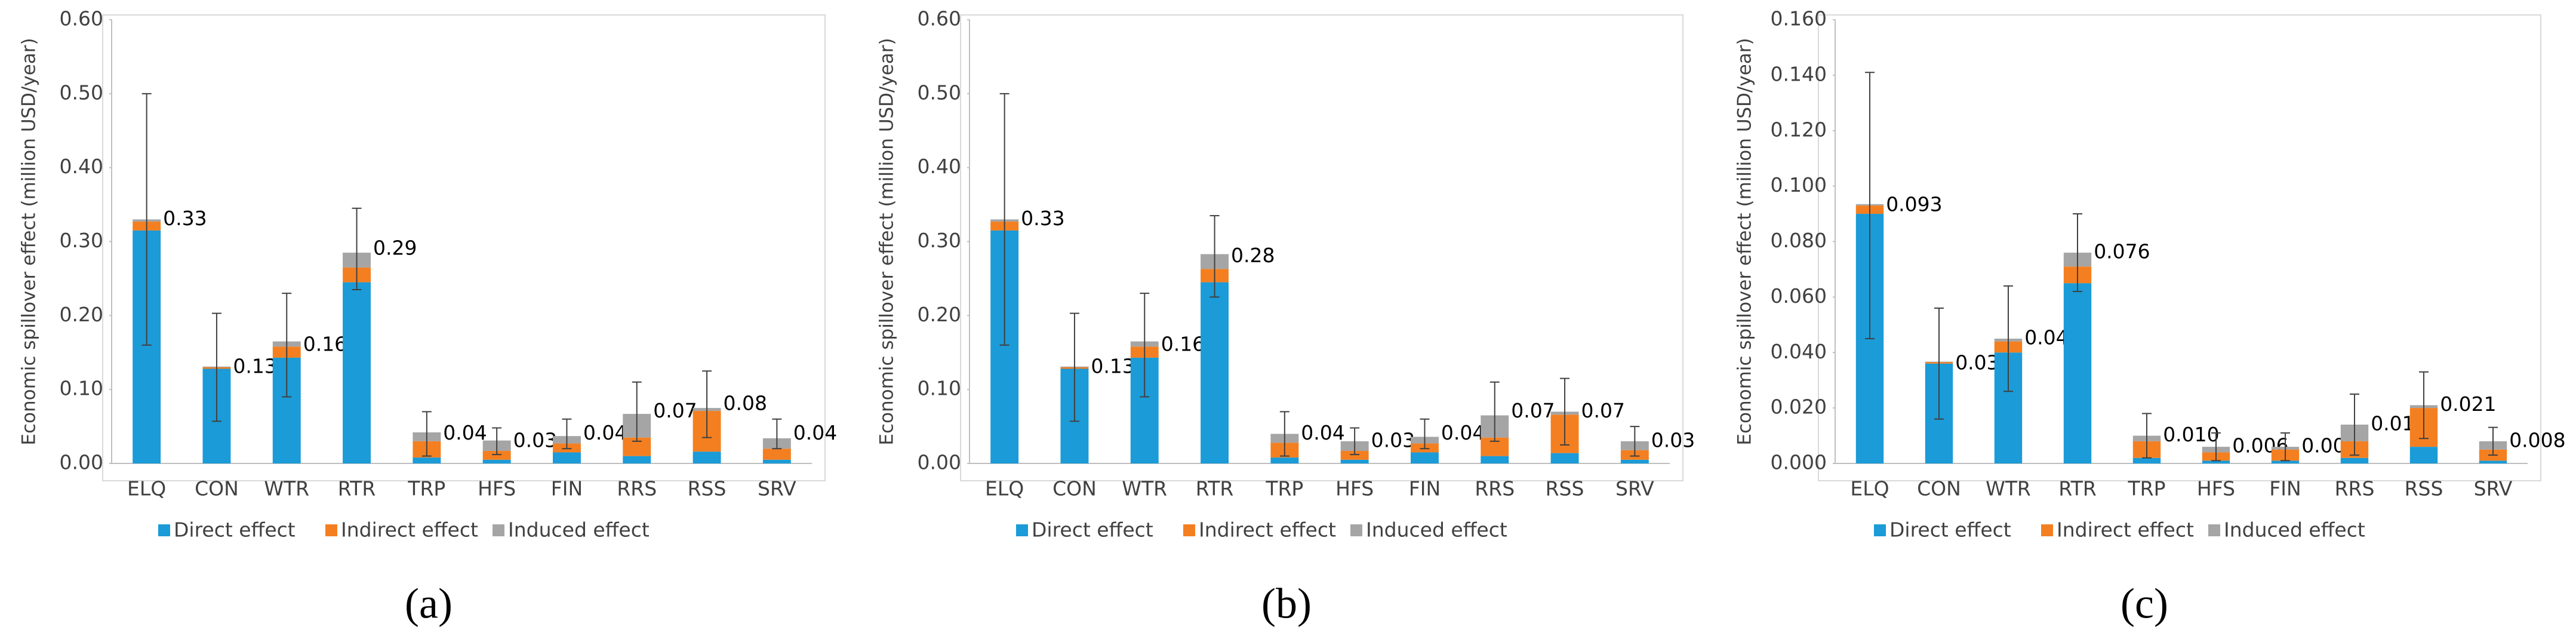 The height and width of the screenshot is (642, 2576). What do you see at coordinates (1799, 73) in the screenshot?
I see `y-tick-label: 0.140` at bounding box center [1799, 73].